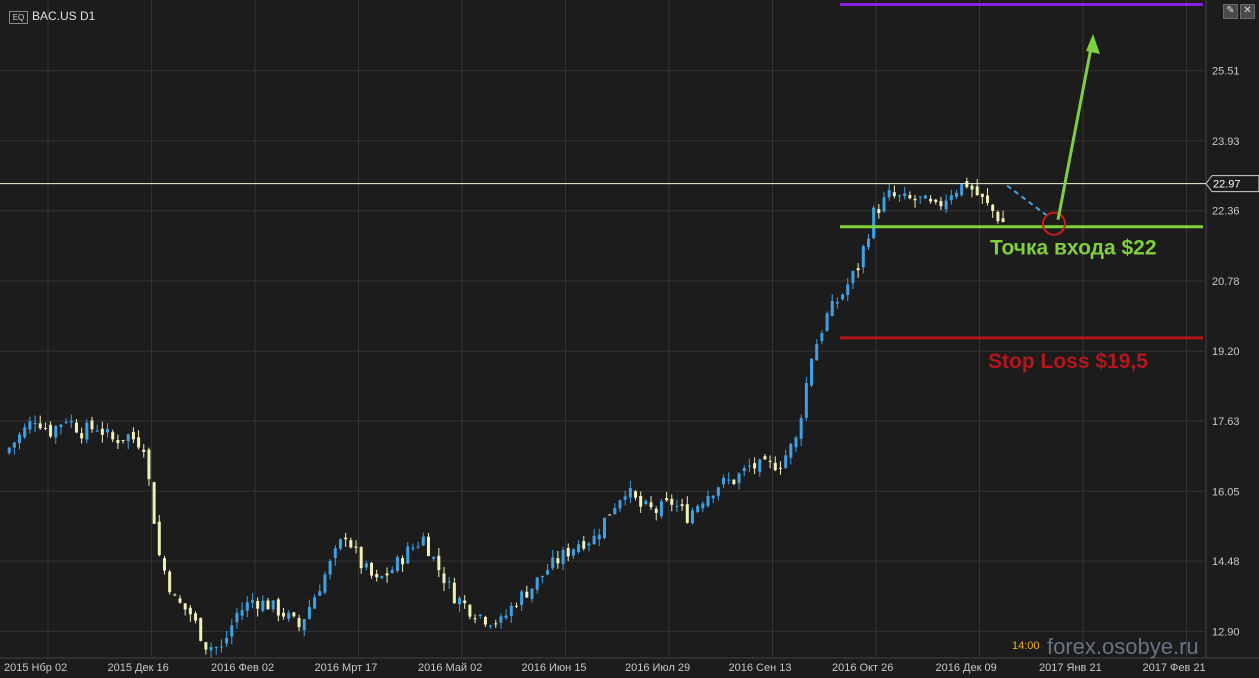 This screenshot has height=678, width=1259. What do you see at coordinates (1070, 668) in the screenshot?
I see `x-tick-label: 2017 Янв 21` at bounding box center [1070, 668].